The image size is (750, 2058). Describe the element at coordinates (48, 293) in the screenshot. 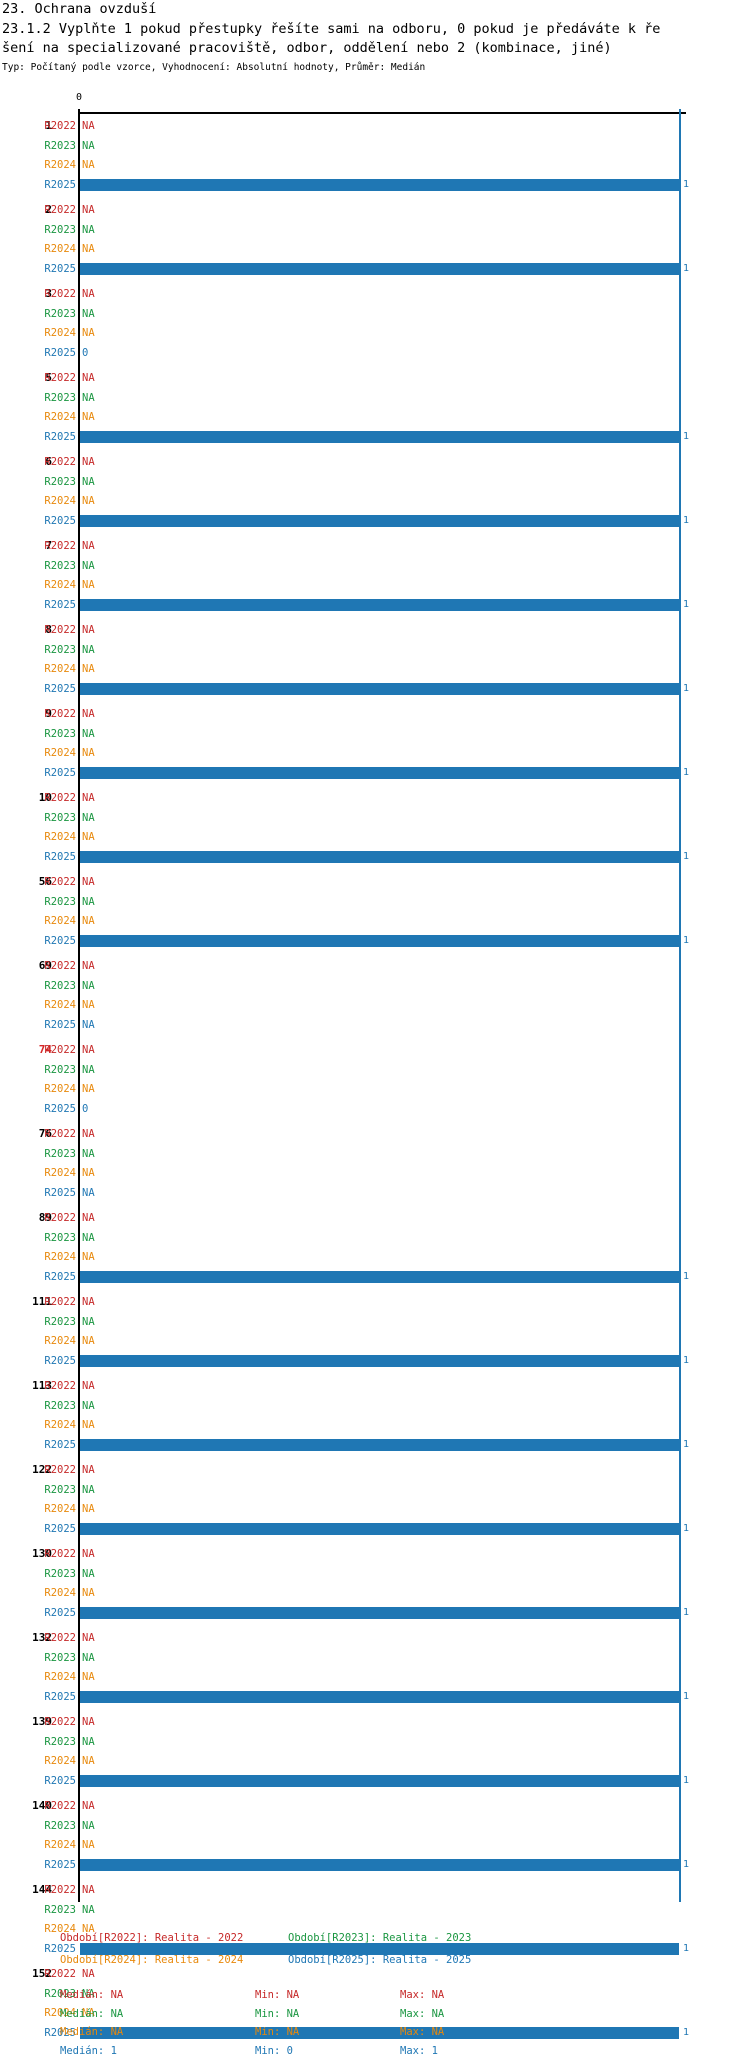

I see `group-number-label: 3` at that location.